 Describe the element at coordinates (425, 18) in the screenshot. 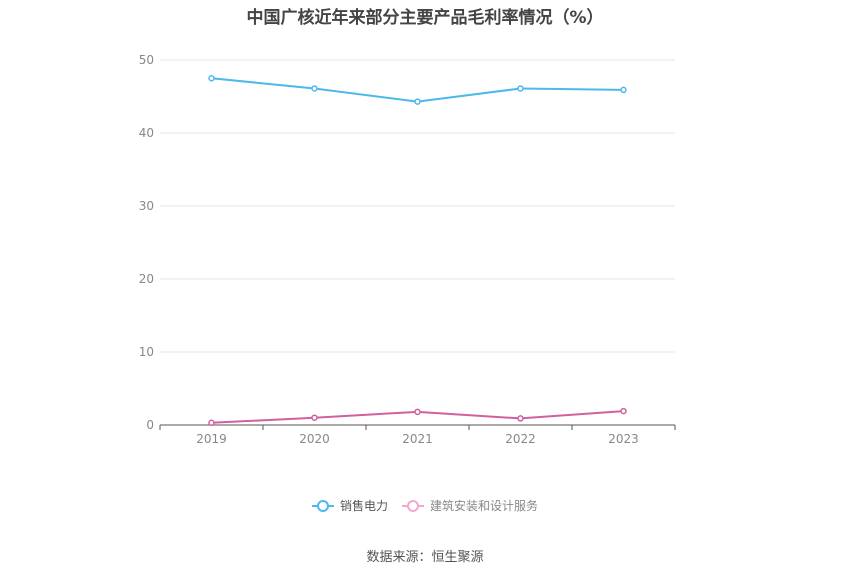

I see `chart-title: 中国广核近年来部分主要产品毛利率情况（%）` at that location.